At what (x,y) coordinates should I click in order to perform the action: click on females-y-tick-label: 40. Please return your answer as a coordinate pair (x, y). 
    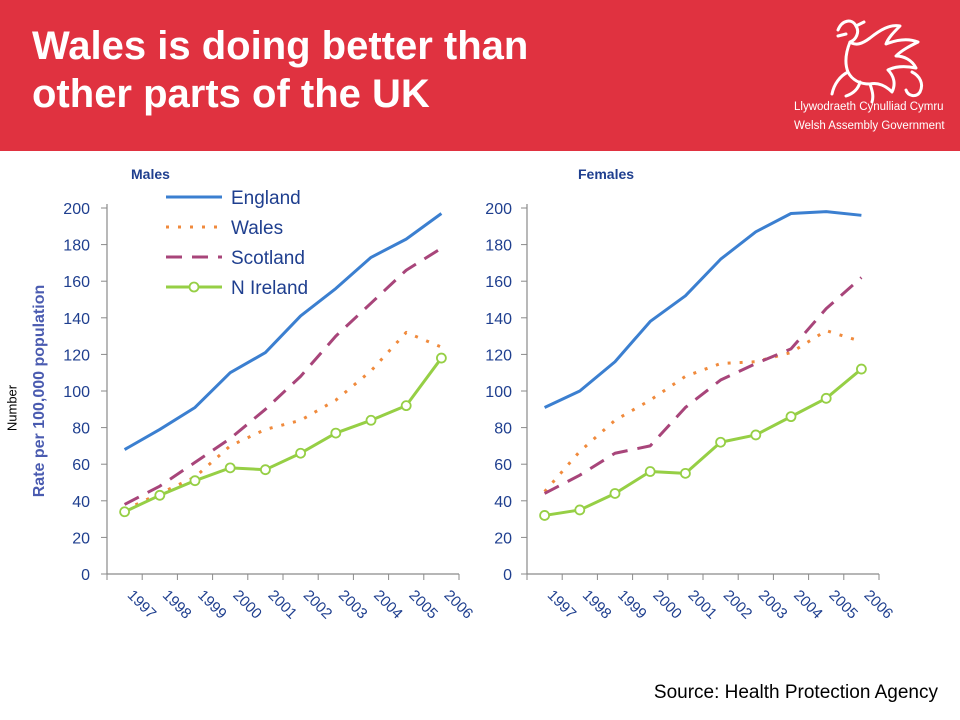
    Looking at the image, I should click on (503, 502).